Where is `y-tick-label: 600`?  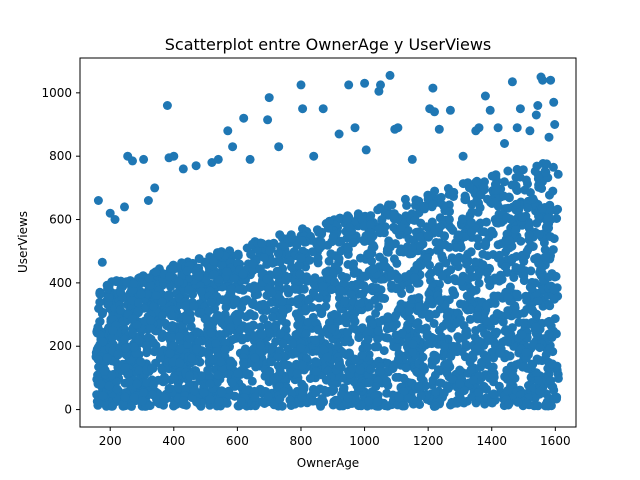 y-tick-label: 600 is located at coordinates (60, 220).